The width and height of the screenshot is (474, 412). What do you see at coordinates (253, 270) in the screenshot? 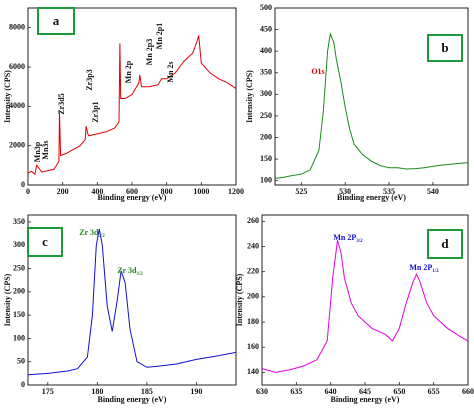
I see `y-tick-label: 220` at bounding box center [253, 270].